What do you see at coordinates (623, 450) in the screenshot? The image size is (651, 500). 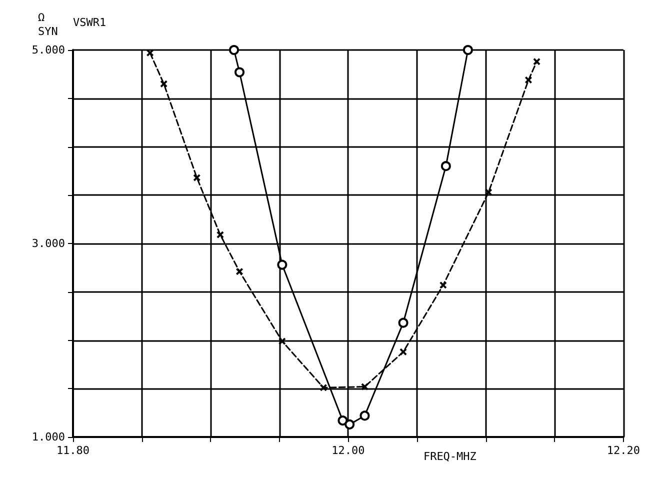 I see `x-tick-label: 12.20` at bounding box center [623, 450].